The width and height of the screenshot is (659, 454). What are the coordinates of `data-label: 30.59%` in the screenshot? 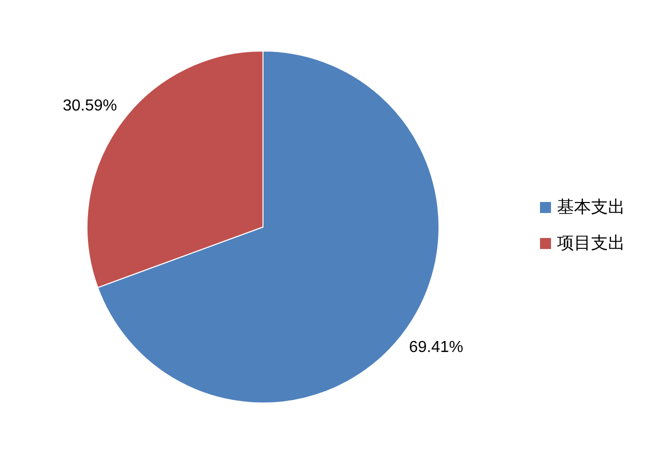 It's located at (89, 105).